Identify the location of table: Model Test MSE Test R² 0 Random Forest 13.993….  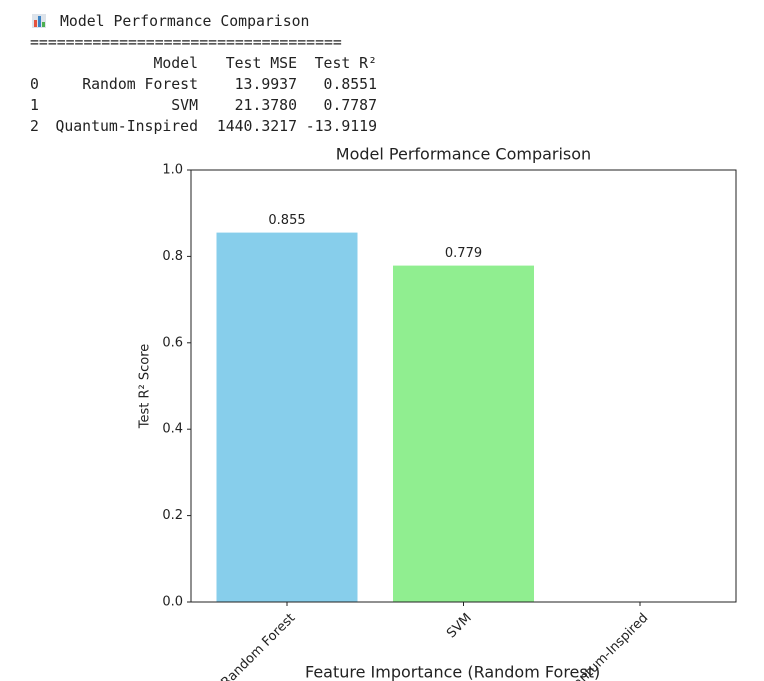
(203, 95).